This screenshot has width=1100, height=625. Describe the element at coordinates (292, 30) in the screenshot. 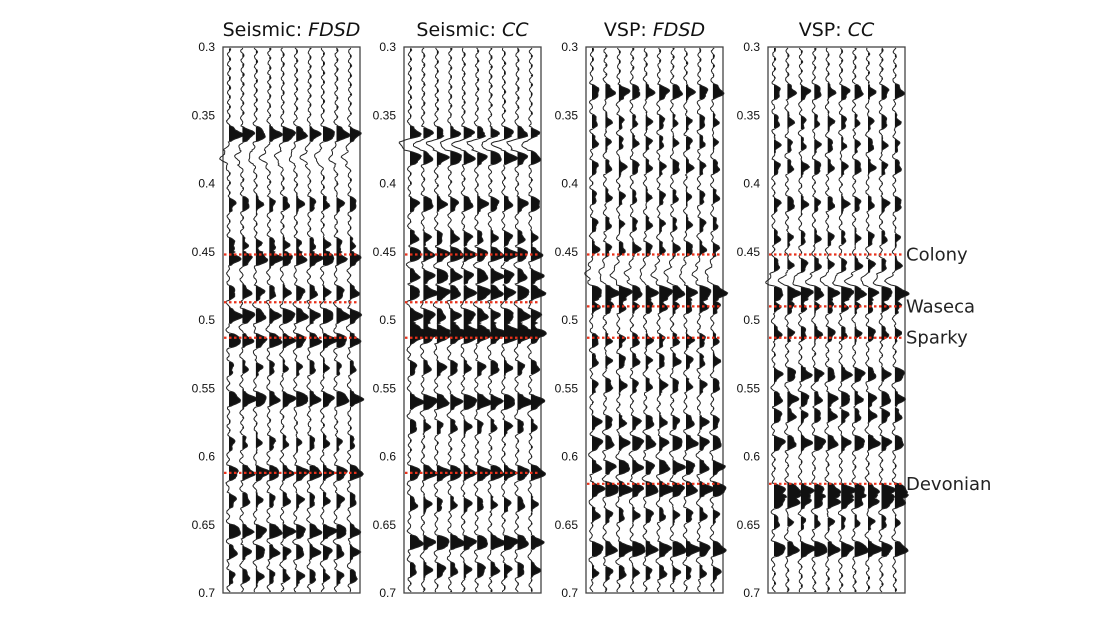

I see `panel-title: Seismic: FDSD` at that location.